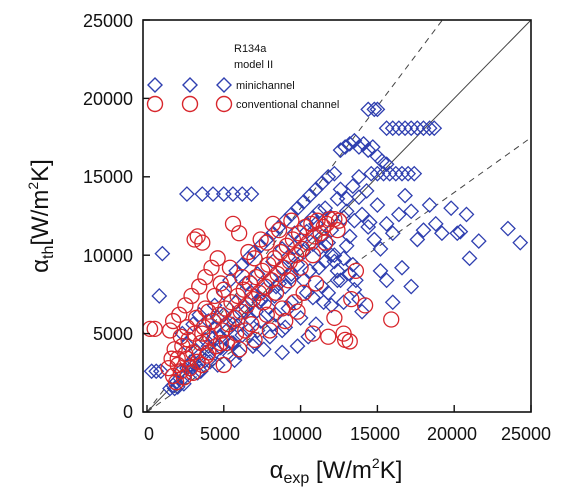 This screenshot has height=487, width=573. I want to click on y-tick-label: 15000, so click(108, 177).